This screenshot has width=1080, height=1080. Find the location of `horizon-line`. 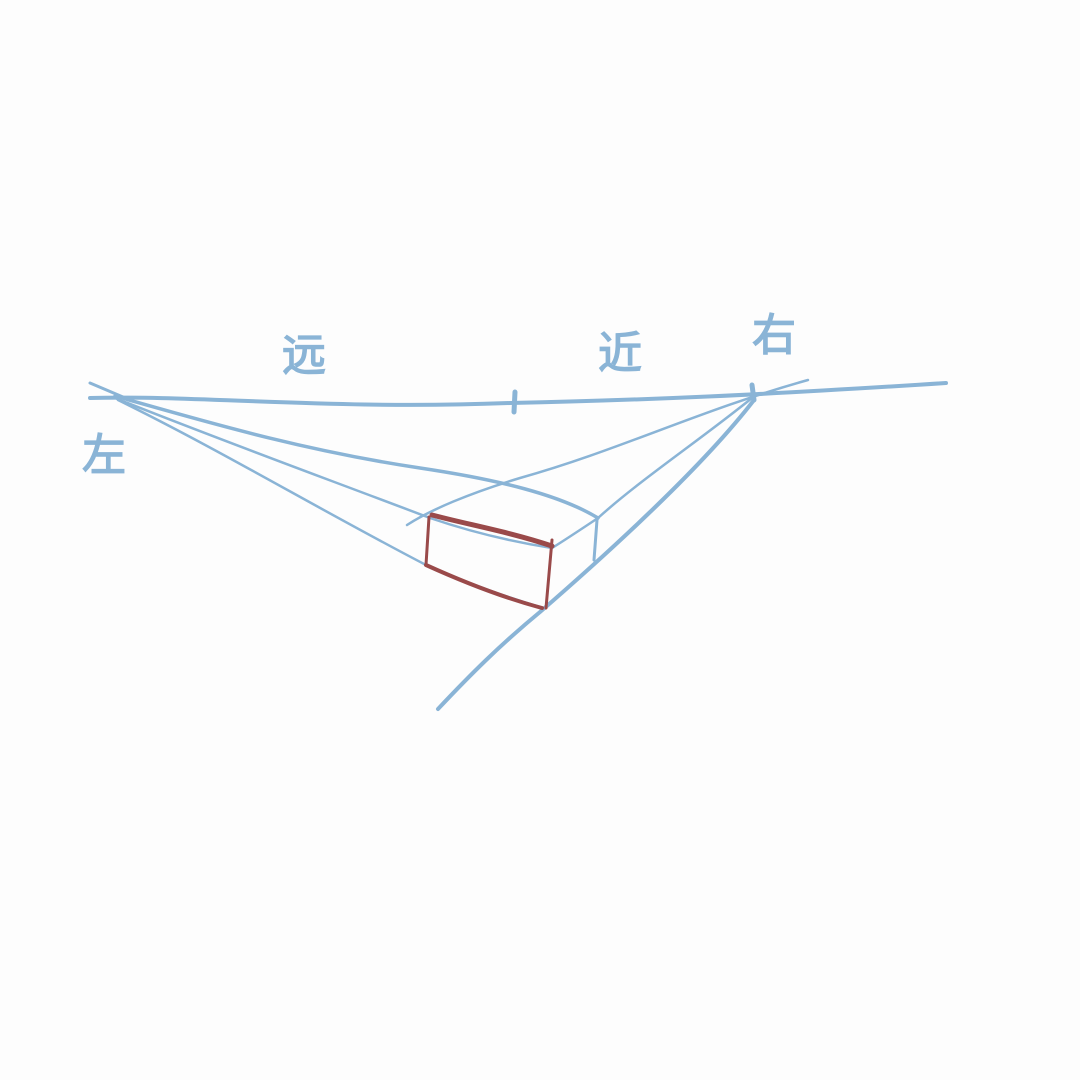

horizon-line is located at coordinates (518, 394).